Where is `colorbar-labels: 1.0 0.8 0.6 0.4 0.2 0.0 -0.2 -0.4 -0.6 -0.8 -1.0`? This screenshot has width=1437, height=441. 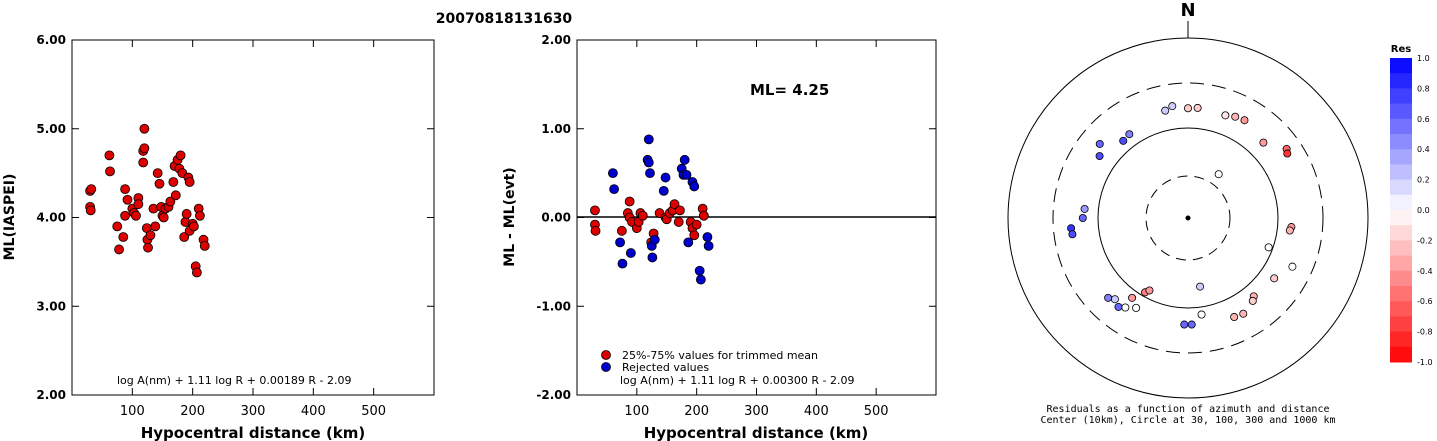
colorbar-labels: 1.0 0.8 0.6 0.4 0.2 0.0 -0.2 -0.4 -0.6 -0.8 -1.0 is located at coordinates (1425, 210).